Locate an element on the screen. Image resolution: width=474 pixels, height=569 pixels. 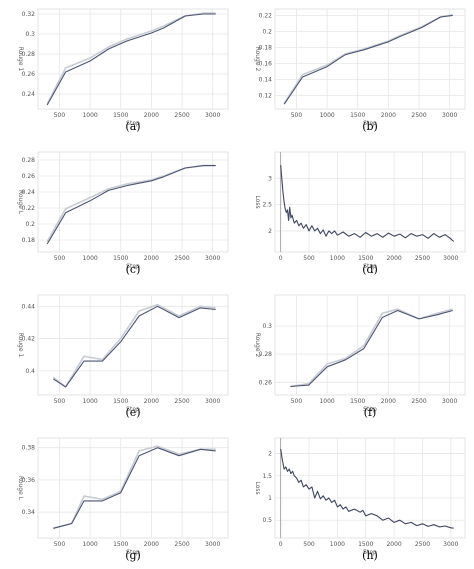
y-tick-label: 0.28 is located at coordinates (29, 54).